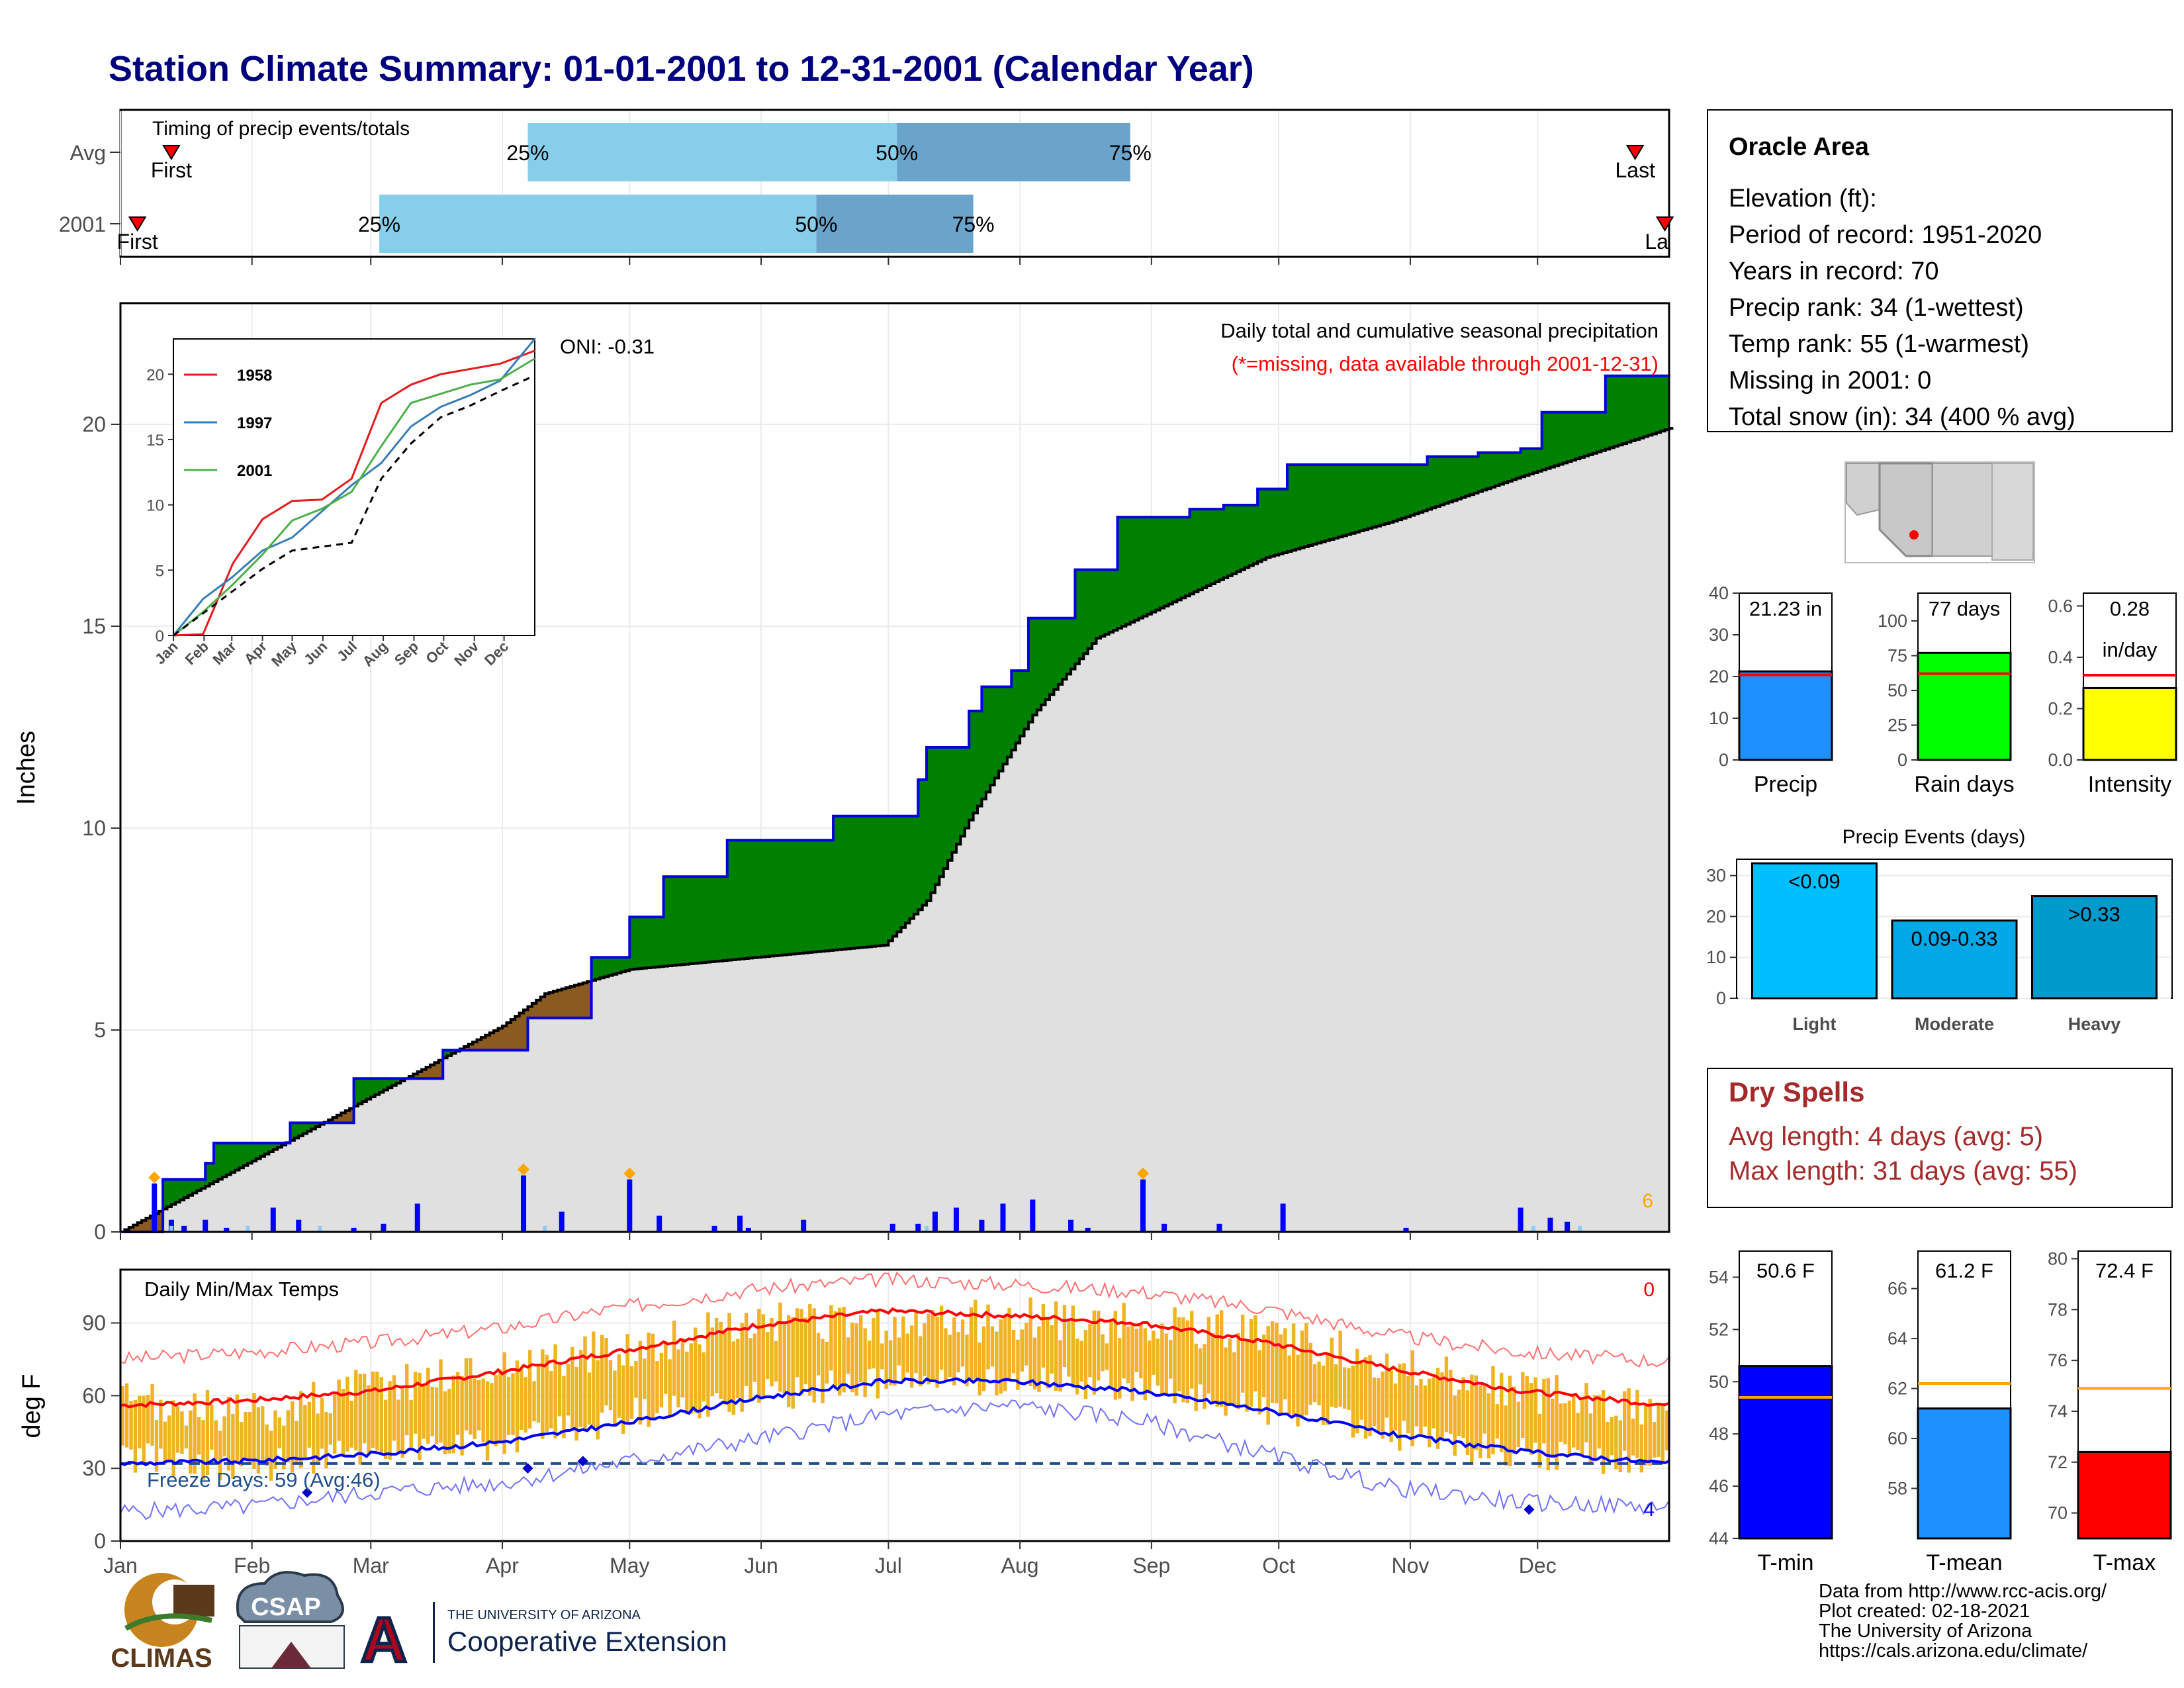  I want to click on summary-bar-intensity, so click(2129, 723).